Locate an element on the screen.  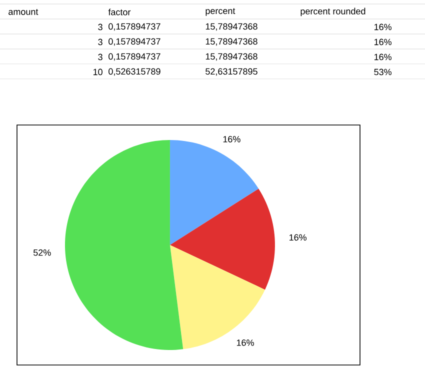
text: 53% is located at coordinates (383, 72).